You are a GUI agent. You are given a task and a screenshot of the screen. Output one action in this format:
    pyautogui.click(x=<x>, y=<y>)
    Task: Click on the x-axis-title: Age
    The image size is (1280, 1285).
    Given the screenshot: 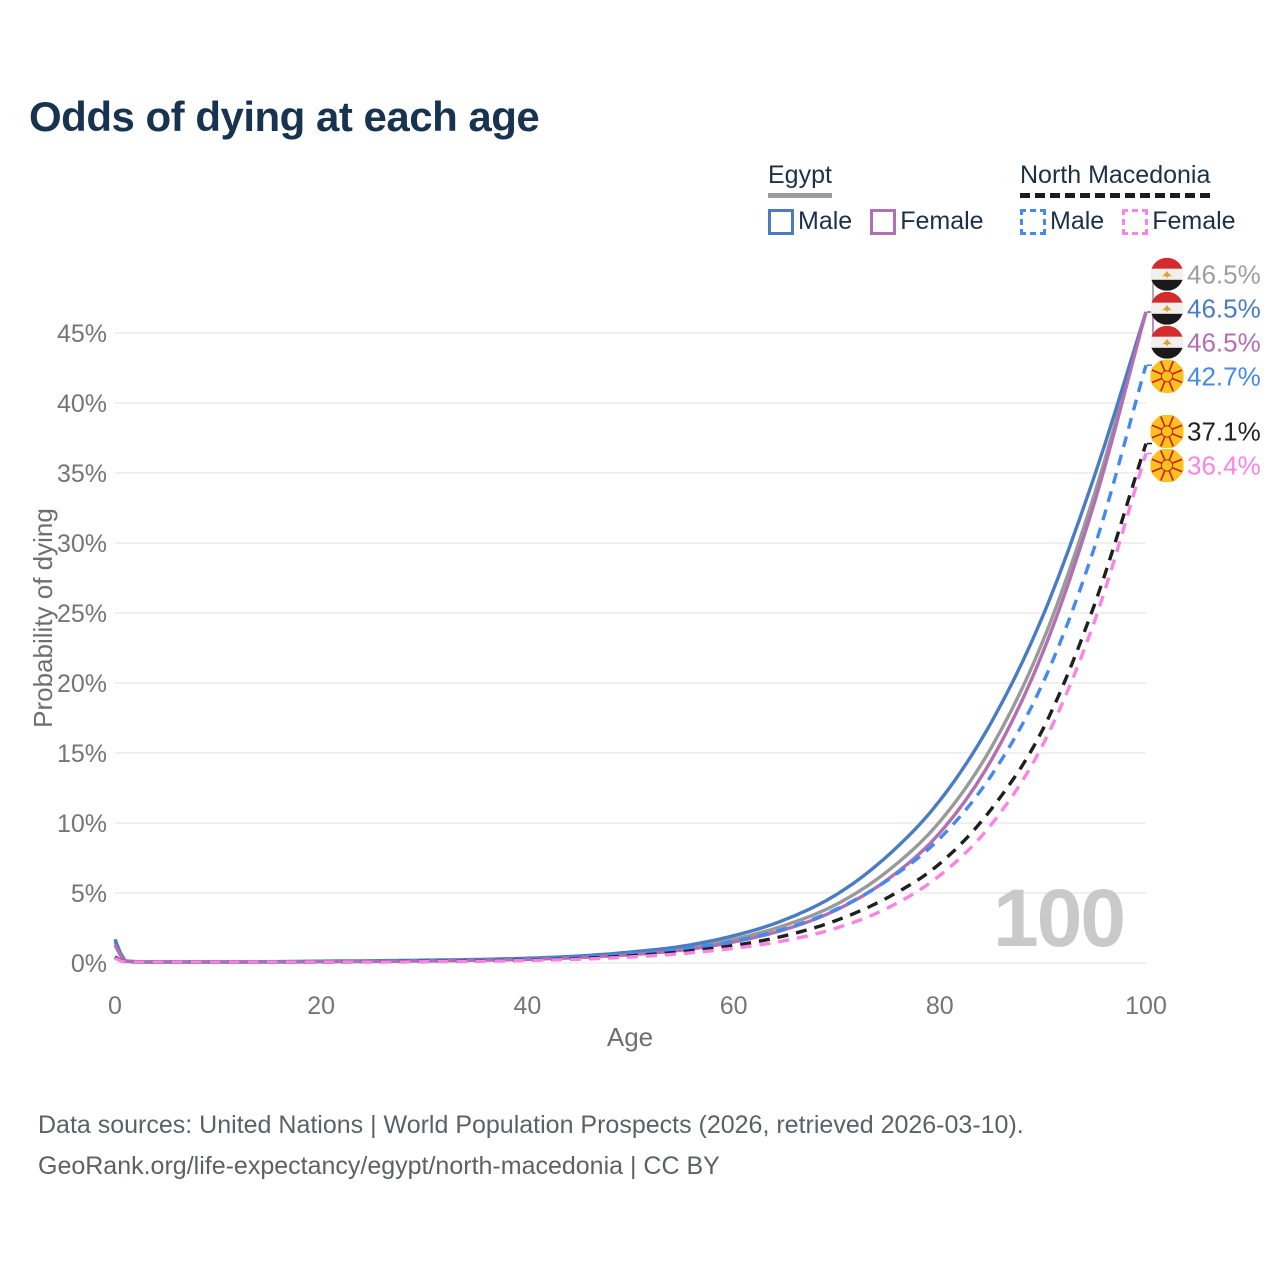 What is the action you would take?
    pyautogui.click(x=630, y=1037)
    